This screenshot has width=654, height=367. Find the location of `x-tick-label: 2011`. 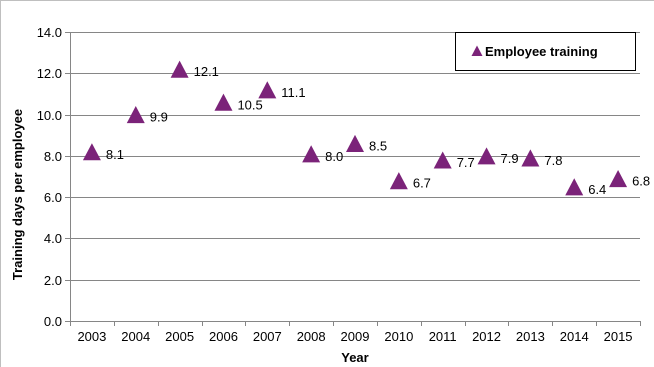

x-tick-label: 2011 is located at coordinates (443, 336).